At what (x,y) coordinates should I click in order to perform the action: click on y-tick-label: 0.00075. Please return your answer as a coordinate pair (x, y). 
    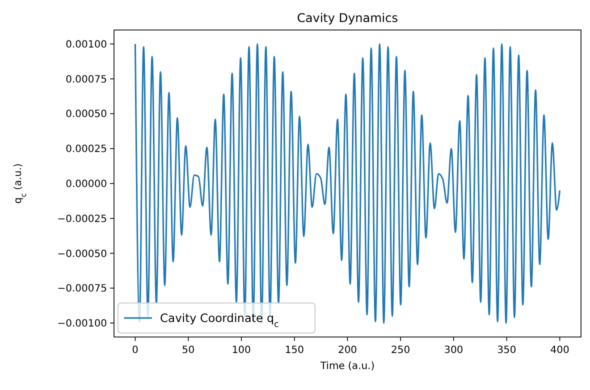
    Looking at the image, I should click on (86, 80).